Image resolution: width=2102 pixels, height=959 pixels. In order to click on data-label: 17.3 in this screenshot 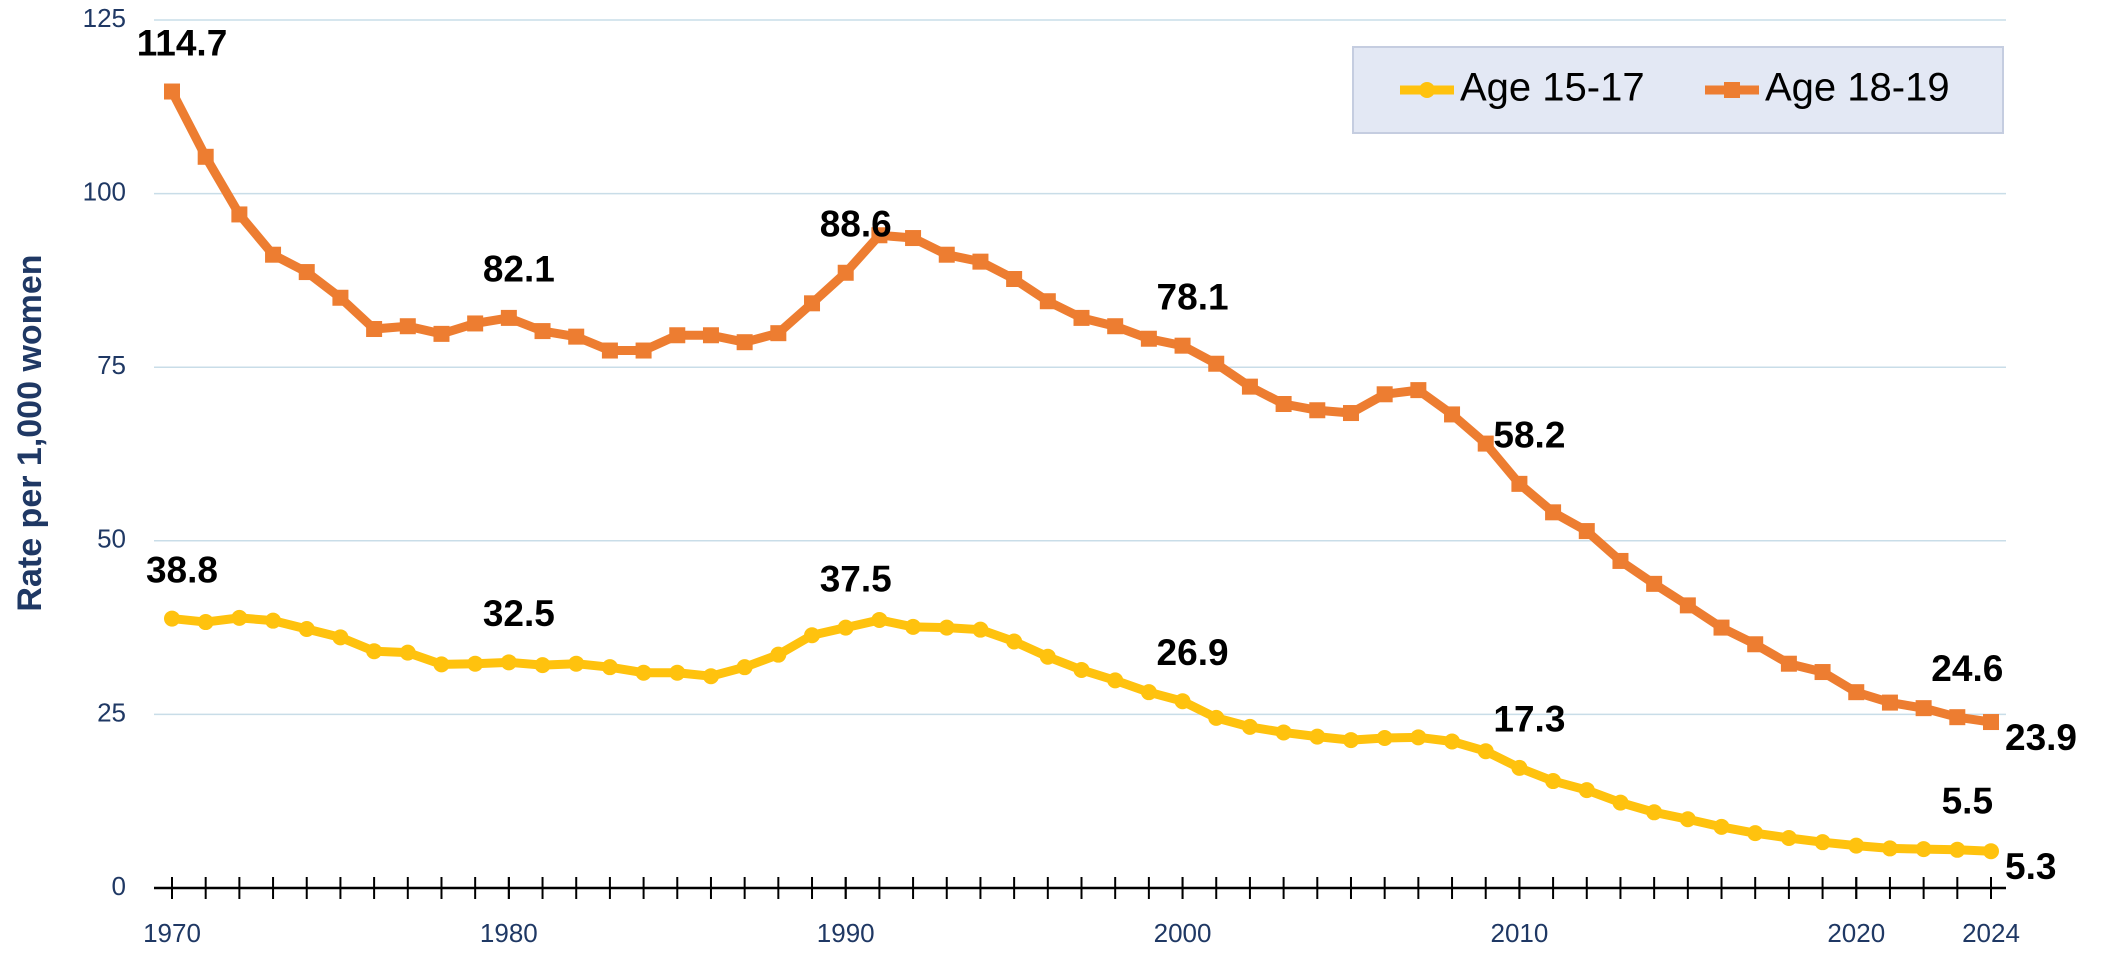, I will do `click(1529, 719)`.